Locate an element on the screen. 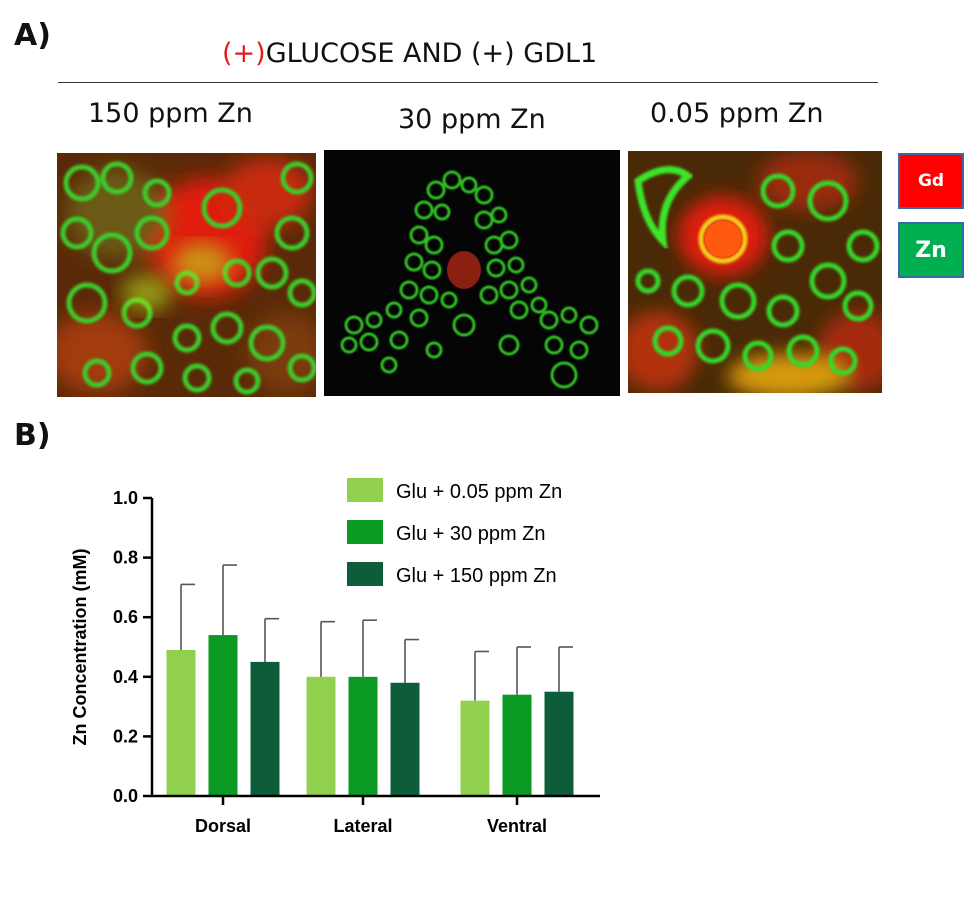 The width and height of the screenshot is (973, 898). micrograph-005ppm is located at coordinates (755, 272).